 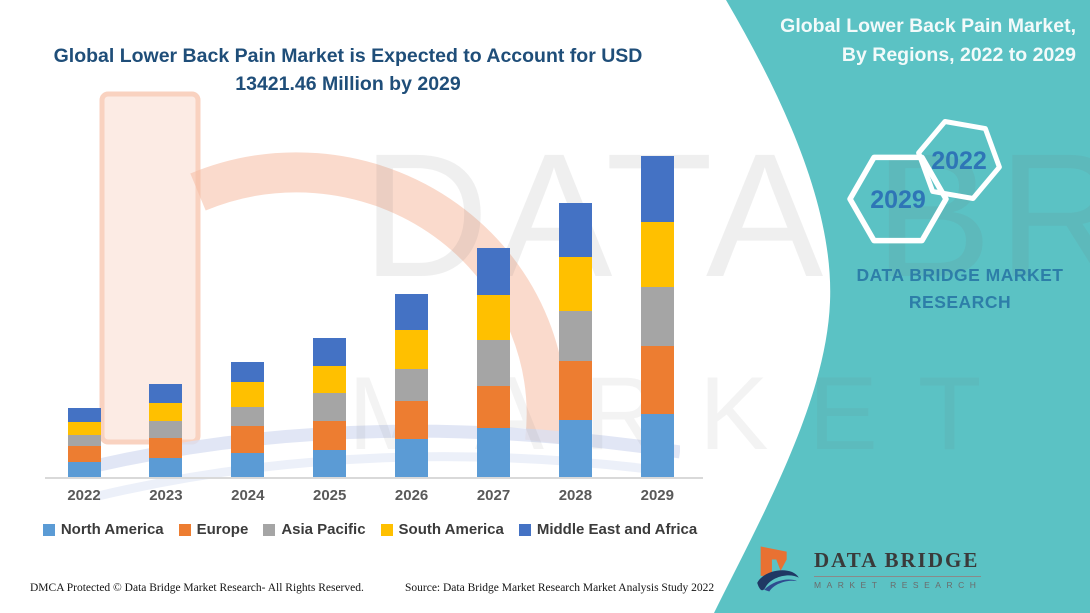 What do you see at coordinates (330, 435) in the screenshot?
I see `bar-segment-2025-europe` at bounding box center [330, 435].